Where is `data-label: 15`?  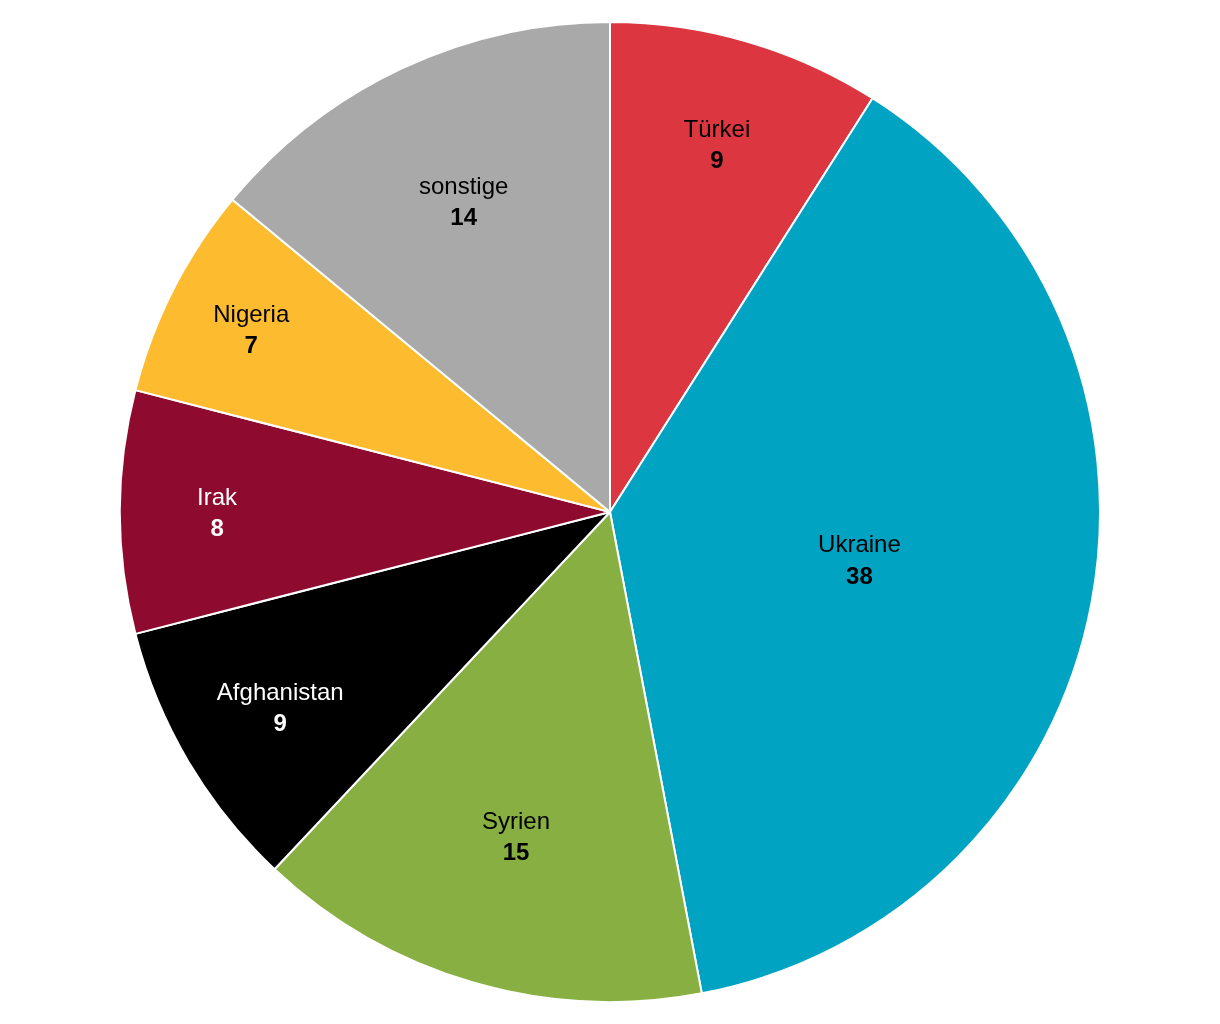
data-label: 15 is located at coordinates (516, 851).